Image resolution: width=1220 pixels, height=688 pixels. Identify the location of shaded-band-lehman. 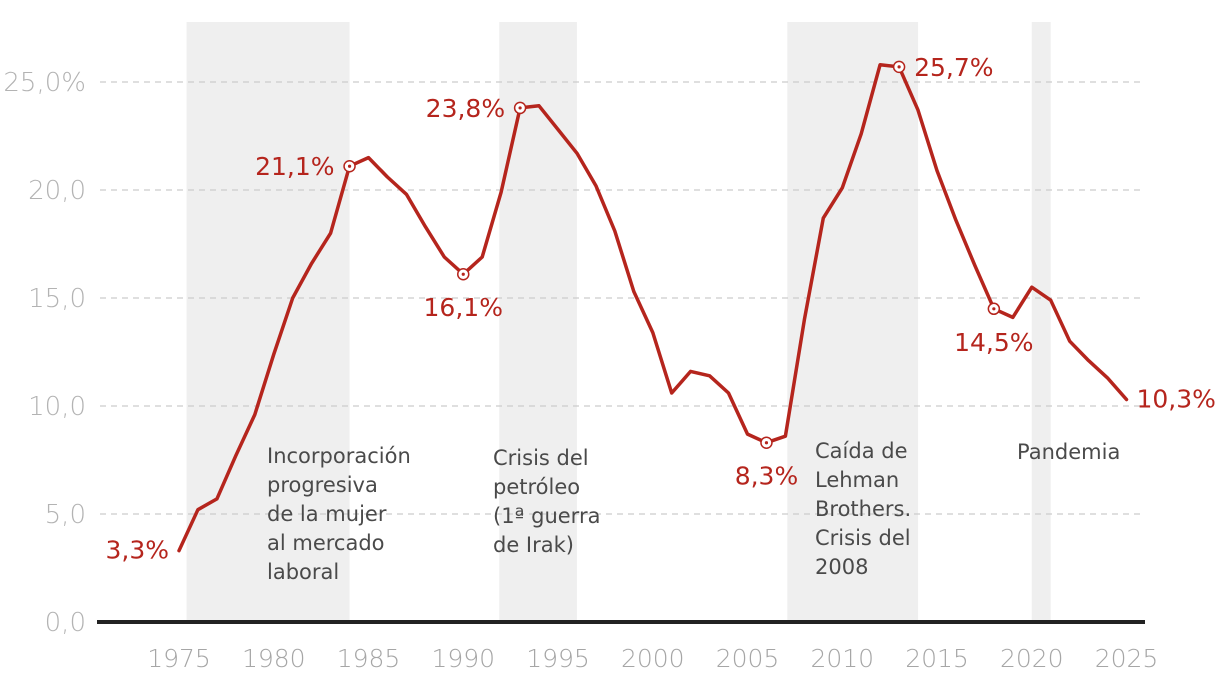
(853, 322).